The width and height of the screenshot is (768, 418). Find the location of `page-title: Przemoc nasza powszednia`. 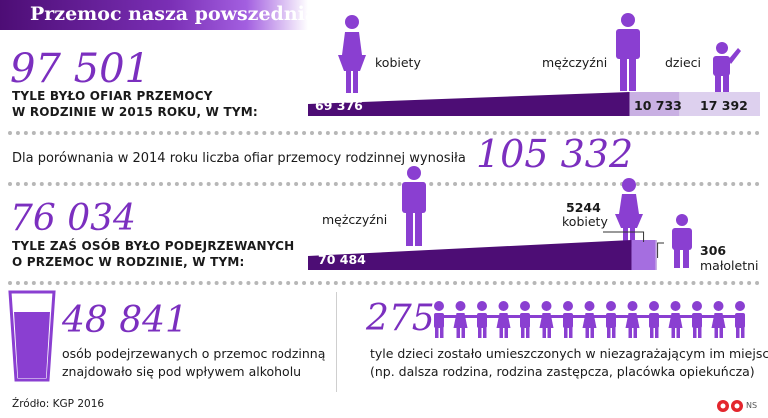

page-title: Przemoc nasza powszednia is located at coordinates (174, 14).